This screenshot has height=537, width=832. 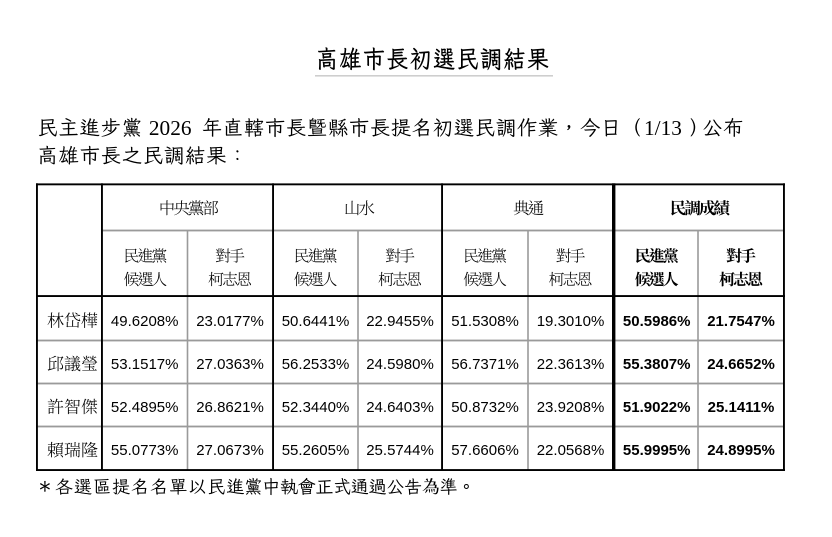 I want to click on svg-text: 23.9208%, so click(x=571, y=407).